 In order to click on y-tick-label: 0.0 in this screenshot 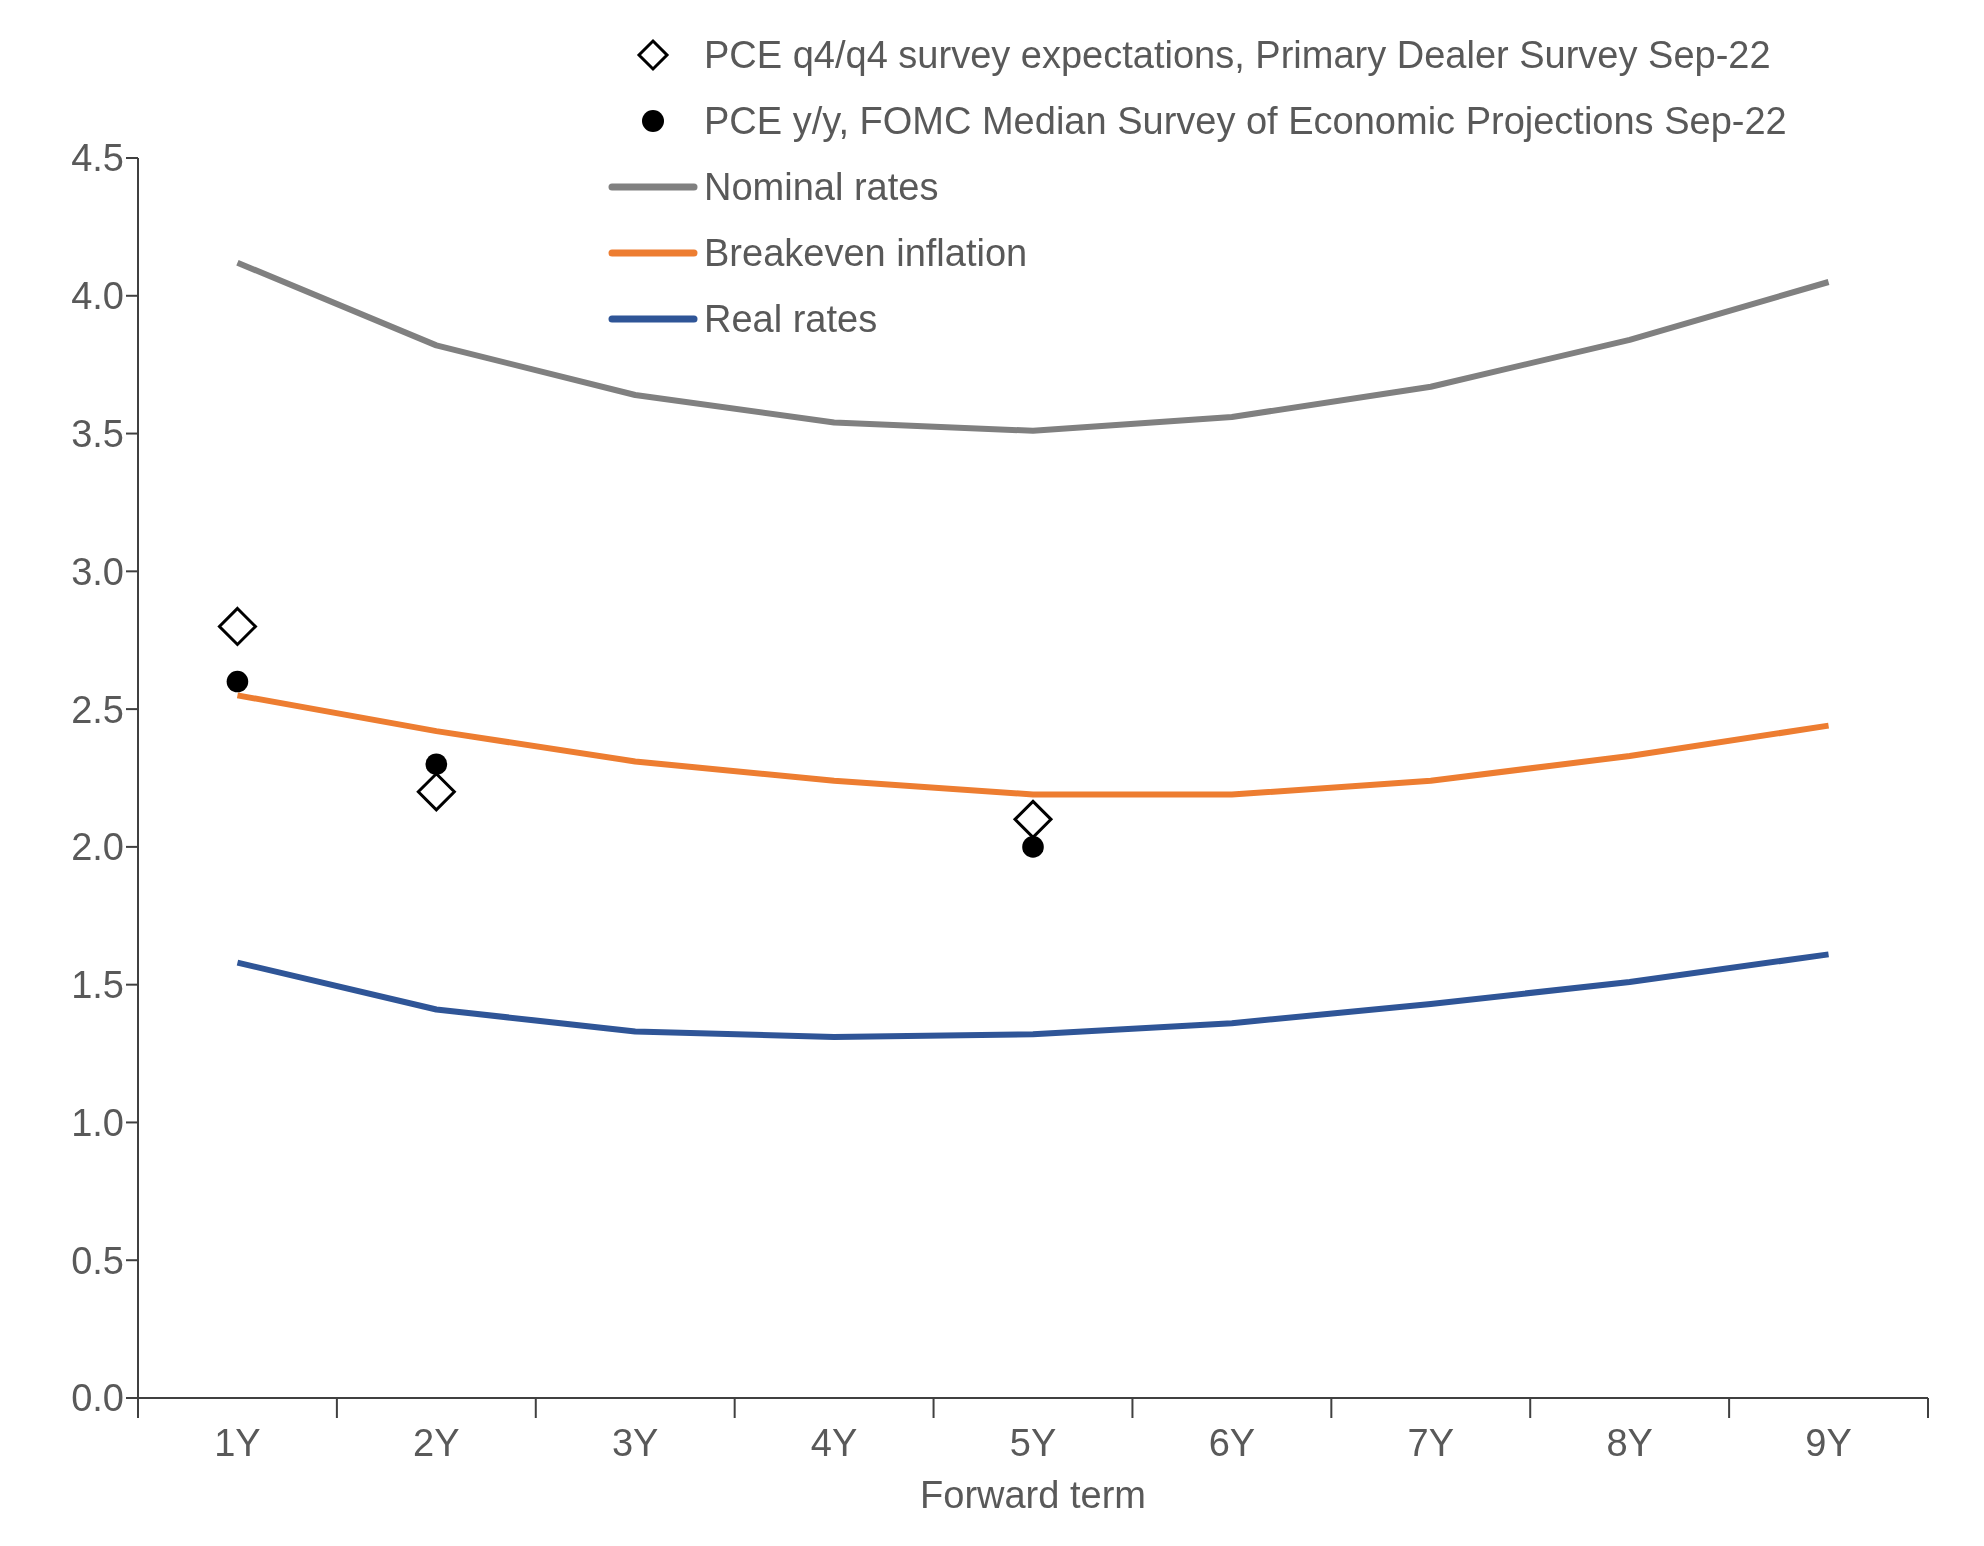, I will do `click(97, 1398)`.